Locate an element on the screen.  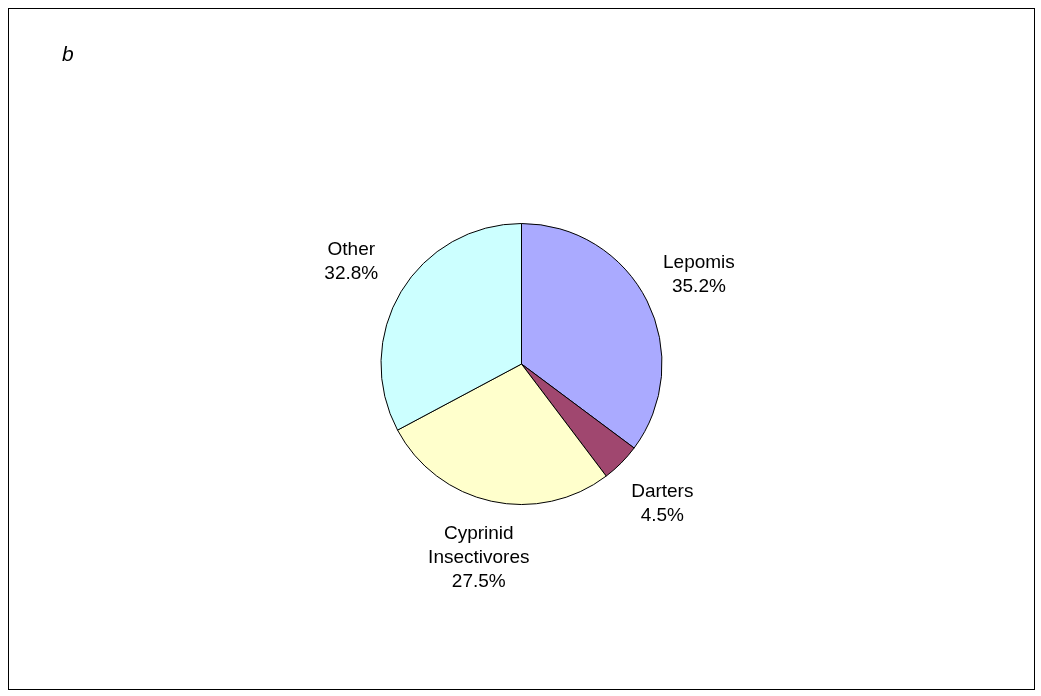
slice-label: Darters is located at coordinates (662, 491).